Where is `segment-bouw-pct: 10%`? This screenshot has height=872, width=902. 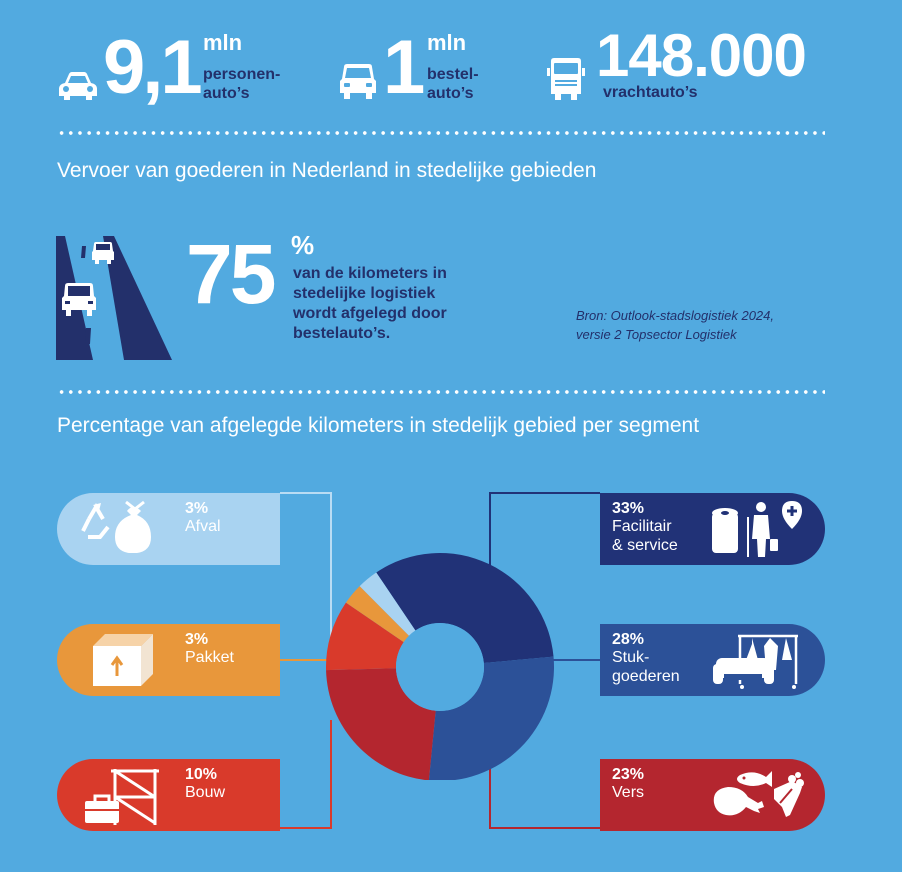 segment-bouw-pct: 10% is located at coordinates (201, 774).